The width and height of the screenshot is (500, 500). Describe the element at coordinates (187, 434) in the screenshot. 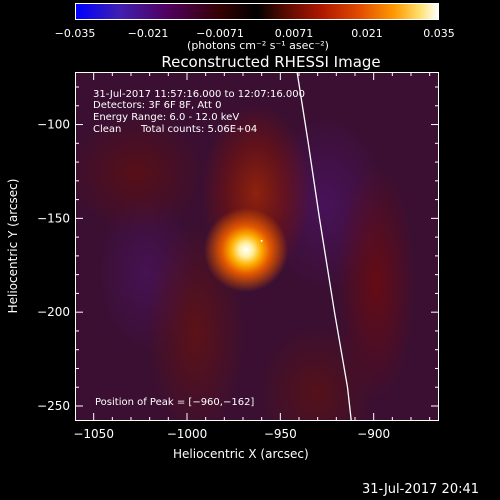

I see `x-tick-label: −1000` at that location.